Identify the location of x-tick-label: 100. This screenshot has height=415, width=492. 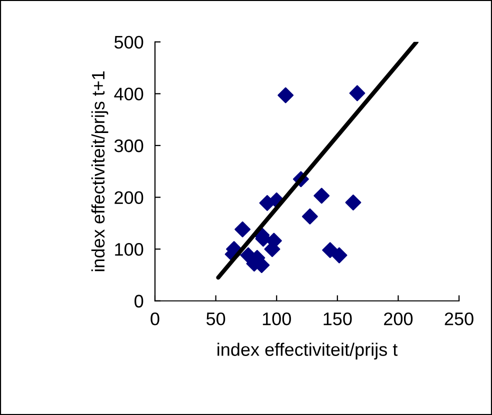
(276, 319).